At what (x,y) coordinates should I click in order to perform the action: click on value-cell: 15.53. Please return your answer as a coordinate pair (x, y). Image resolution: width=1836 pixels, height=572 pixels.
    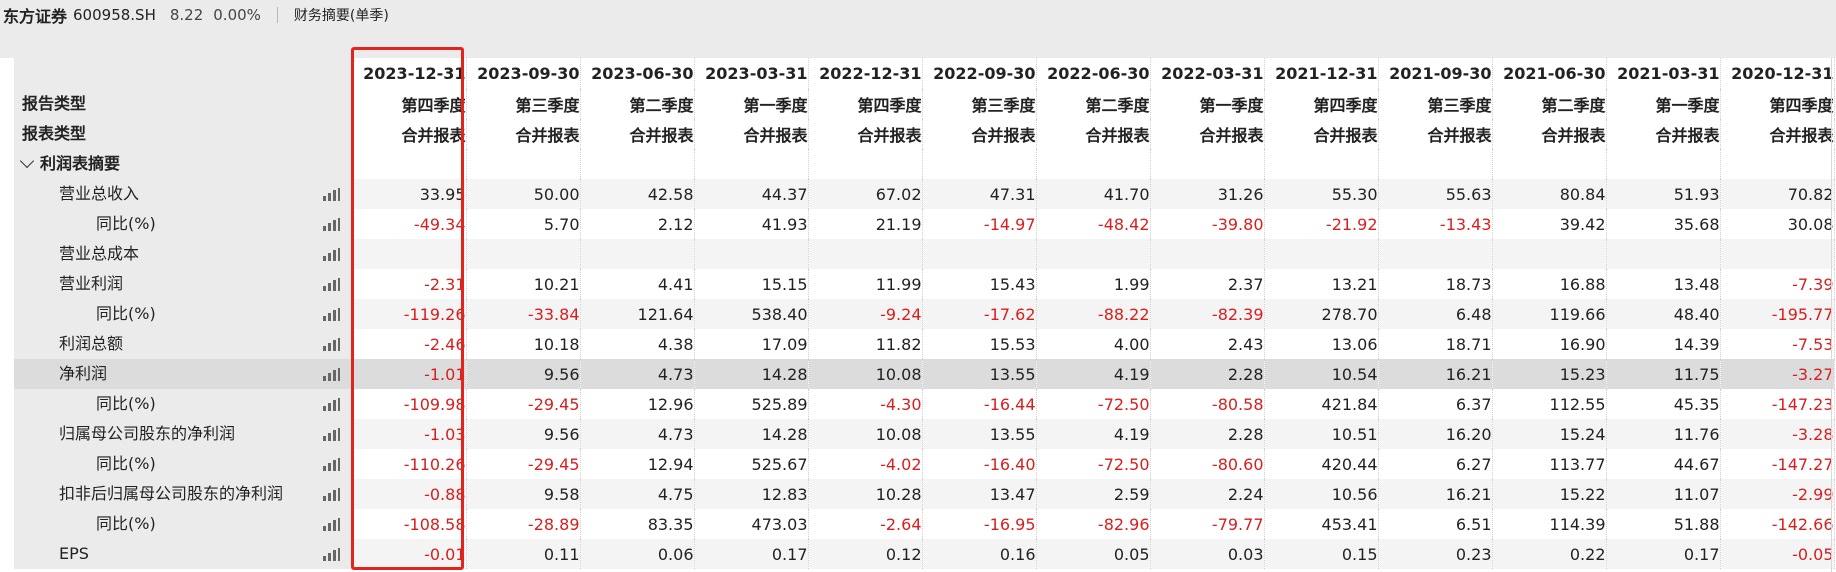
    Looking at the image, I should click on (979, 344).